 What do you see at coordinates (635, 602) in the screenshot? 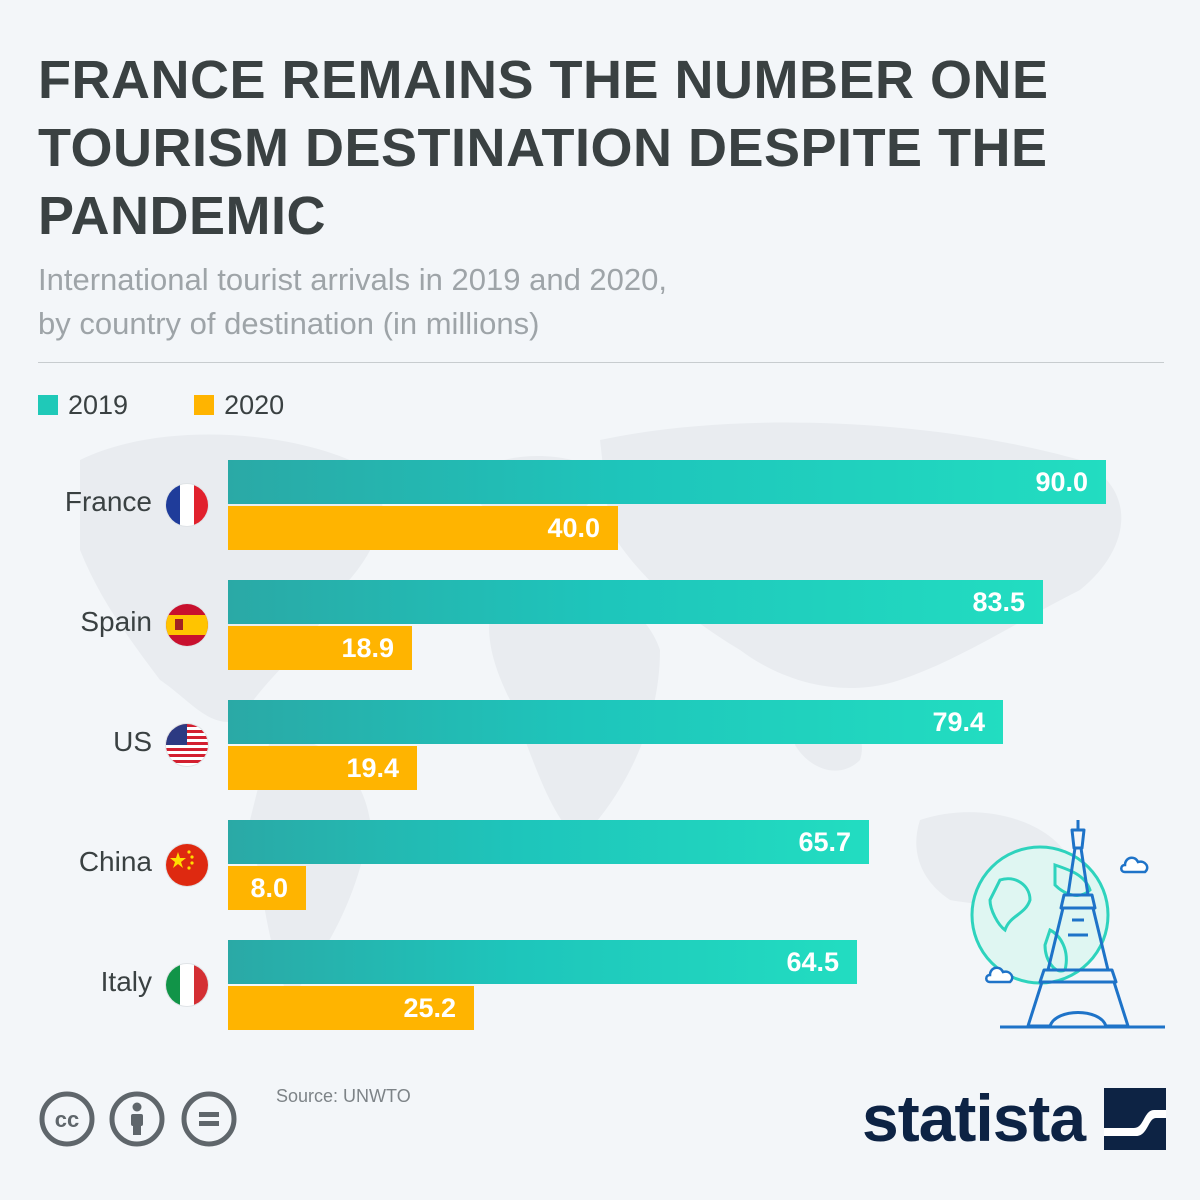
I see `bar-2019: 83.5` at bounding box center [635, 602].